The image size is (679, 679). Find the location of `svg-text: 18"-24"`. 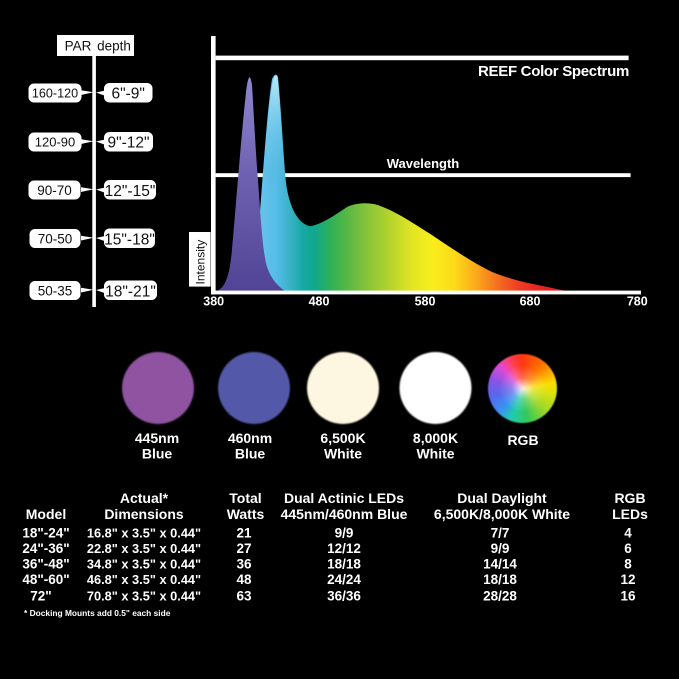

svg-text: 18"-24" is located at coordinates (45, 533).